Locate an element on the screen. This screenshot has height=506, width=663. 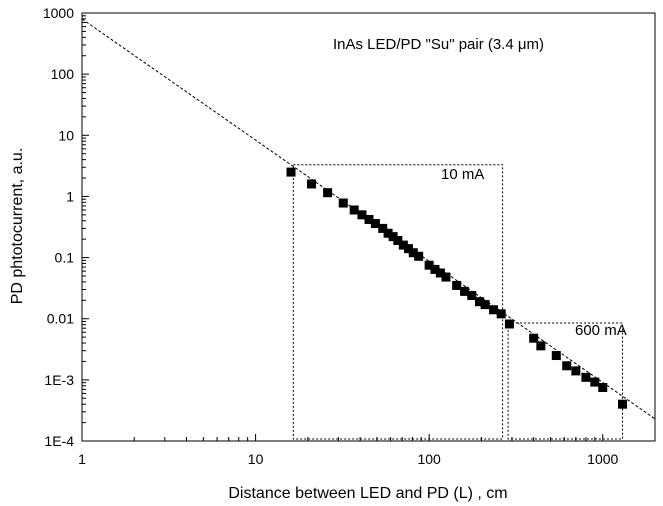
x-axis-title: Distance between LED and PD (L) , cm is located at coordinates (367, 493).